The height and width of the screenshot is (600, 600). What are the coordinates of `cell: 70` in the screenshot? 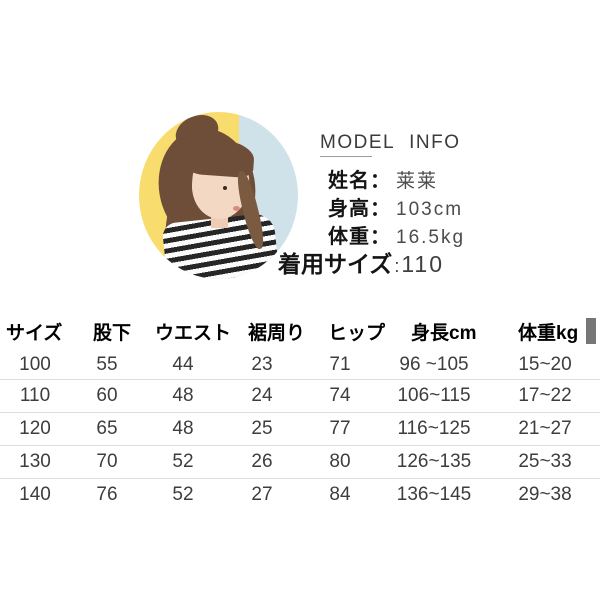 It's located at (107, 462).